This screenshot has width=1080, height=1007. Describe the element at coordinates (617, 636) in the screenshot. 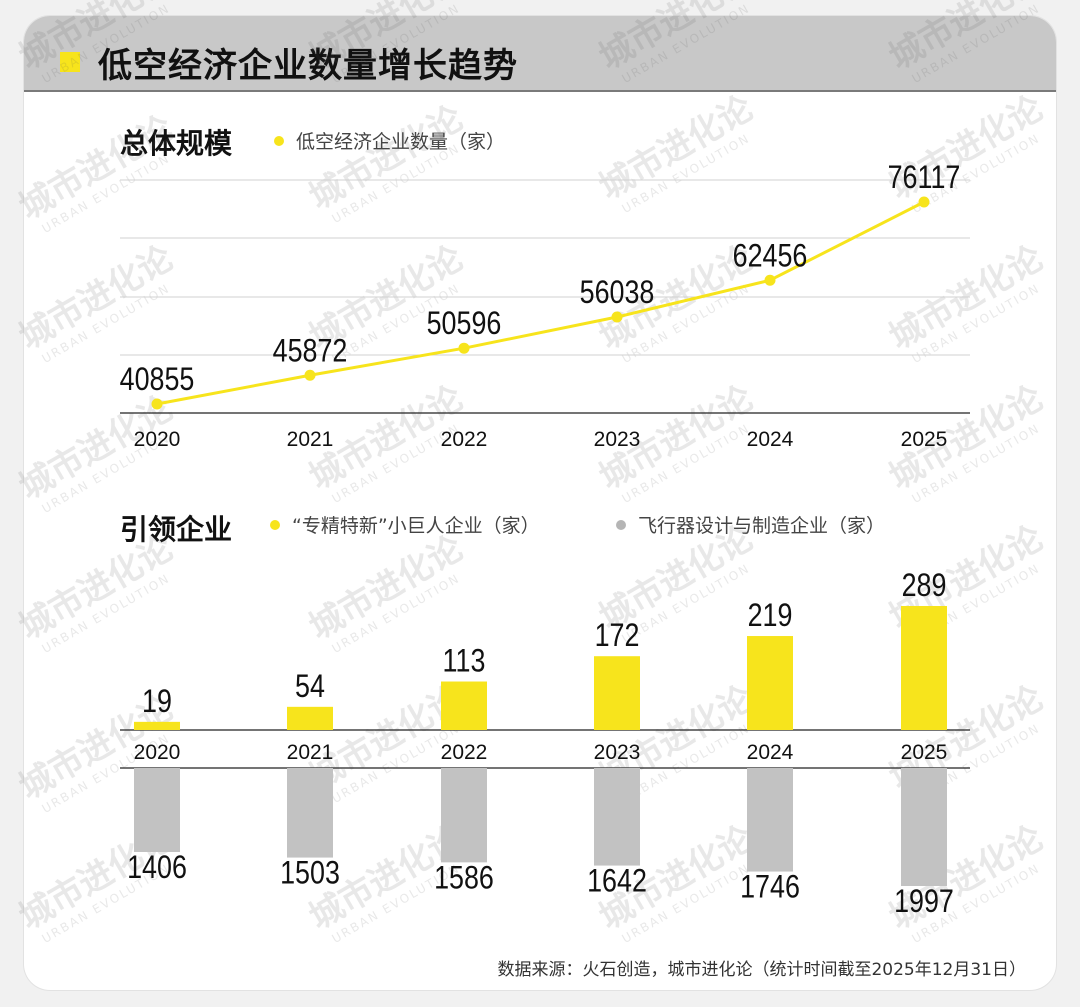

I see `bar-yellow-label: 172` at that location.